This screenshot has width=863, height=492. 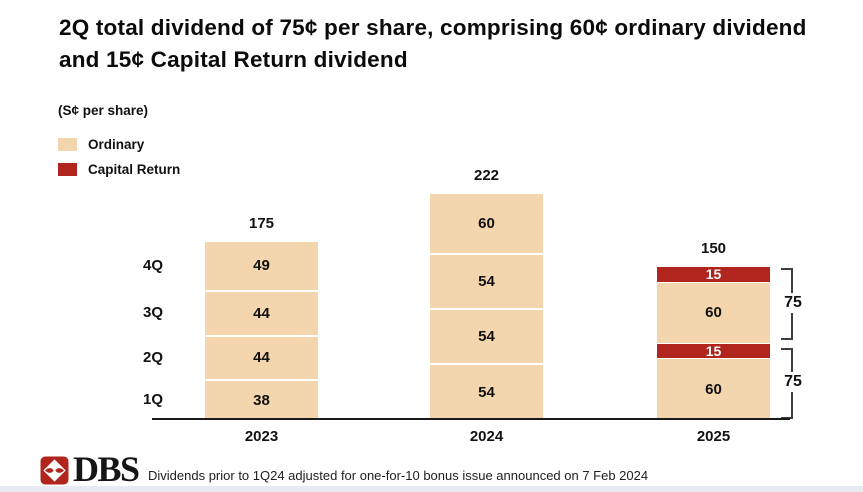 What do you see at coordinates (486, 392) in the screenshot?
I see `bar-segment-2024-1q-ordinary: 54` at bounding box center [486, 392].